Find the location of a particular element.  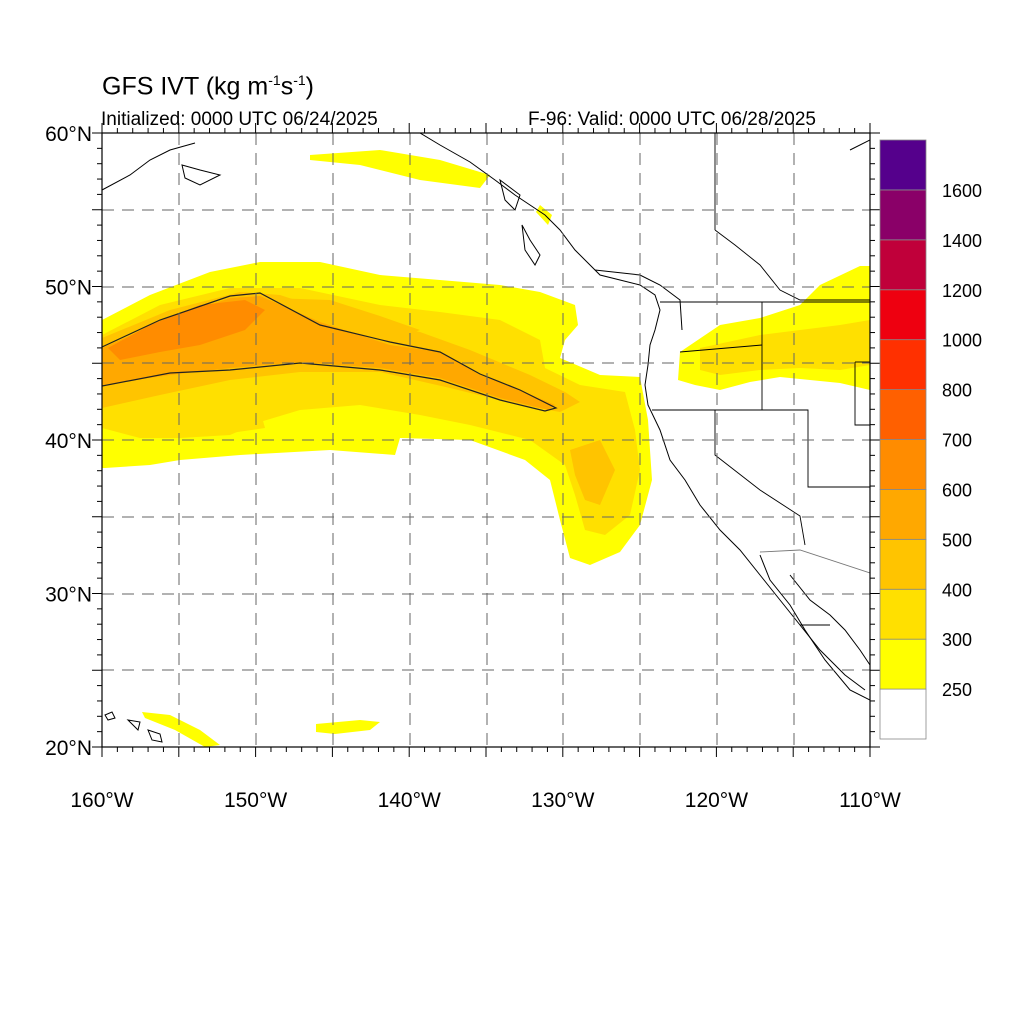

lon-axis-labels: 160°W 150°W 140°W 130°W 120°W 110°W is located at coordinates (485, 800).